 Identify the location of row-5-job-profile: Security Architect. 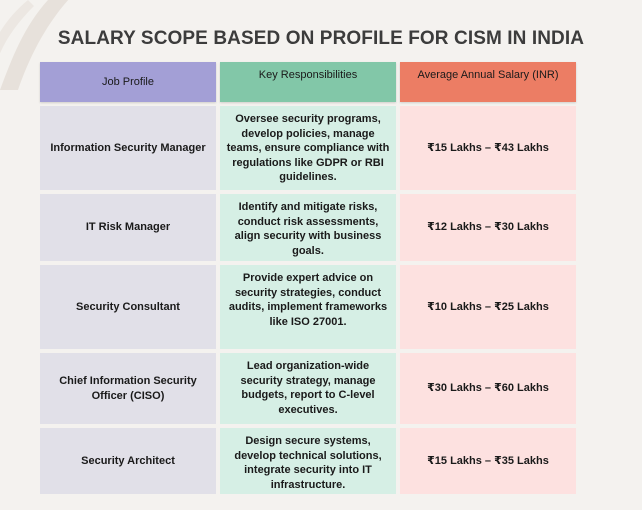
(128, 461).